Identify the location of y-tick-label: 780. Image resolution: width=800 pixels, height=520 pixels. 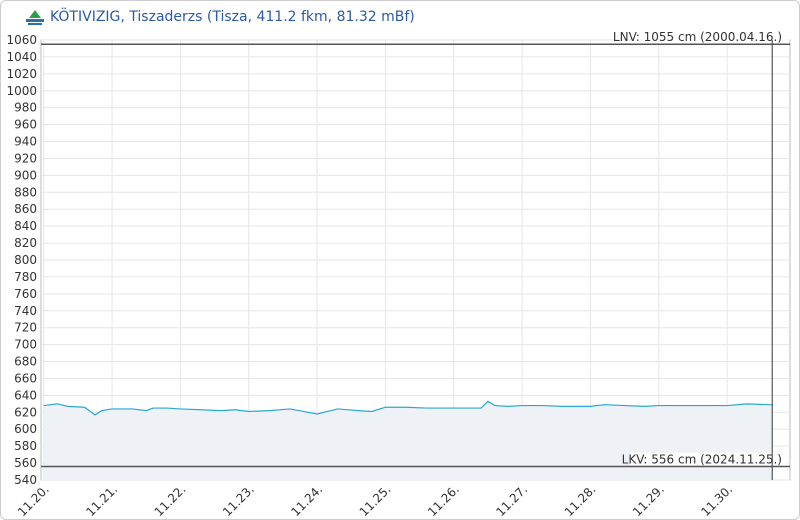
(25, 277).